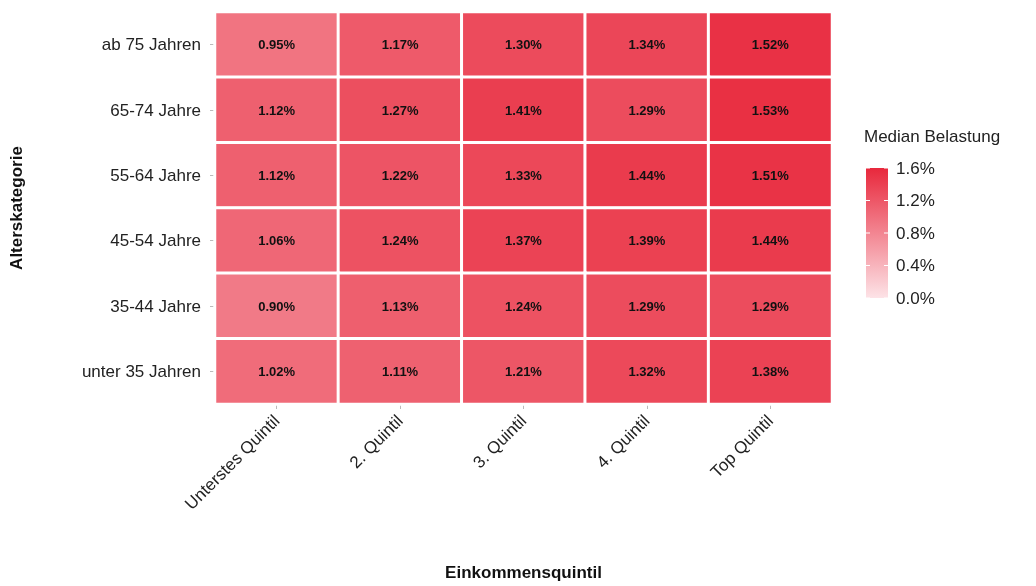  What do you see at coordinates (151, 45) in the screenshot?
I see `y-tick-label: ab 75 Jahren` at bounding box center [151, 45].